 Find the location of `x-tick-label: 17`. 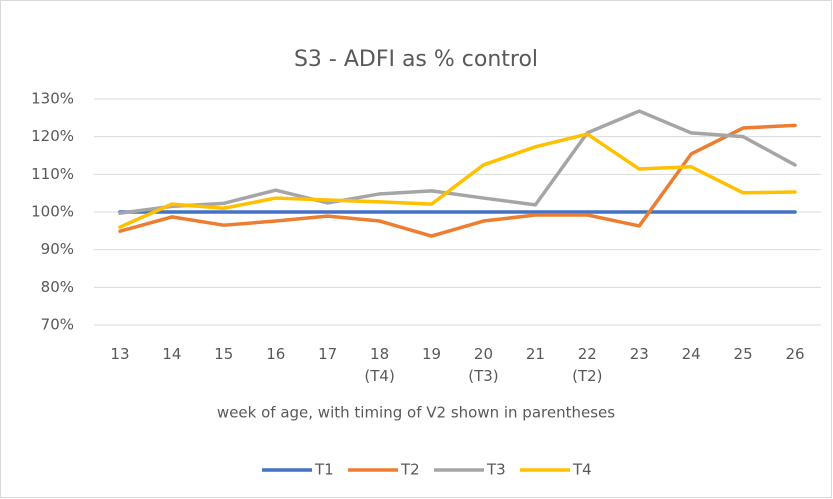

x-tick-label: 17 is located at coordinates (328, 354).